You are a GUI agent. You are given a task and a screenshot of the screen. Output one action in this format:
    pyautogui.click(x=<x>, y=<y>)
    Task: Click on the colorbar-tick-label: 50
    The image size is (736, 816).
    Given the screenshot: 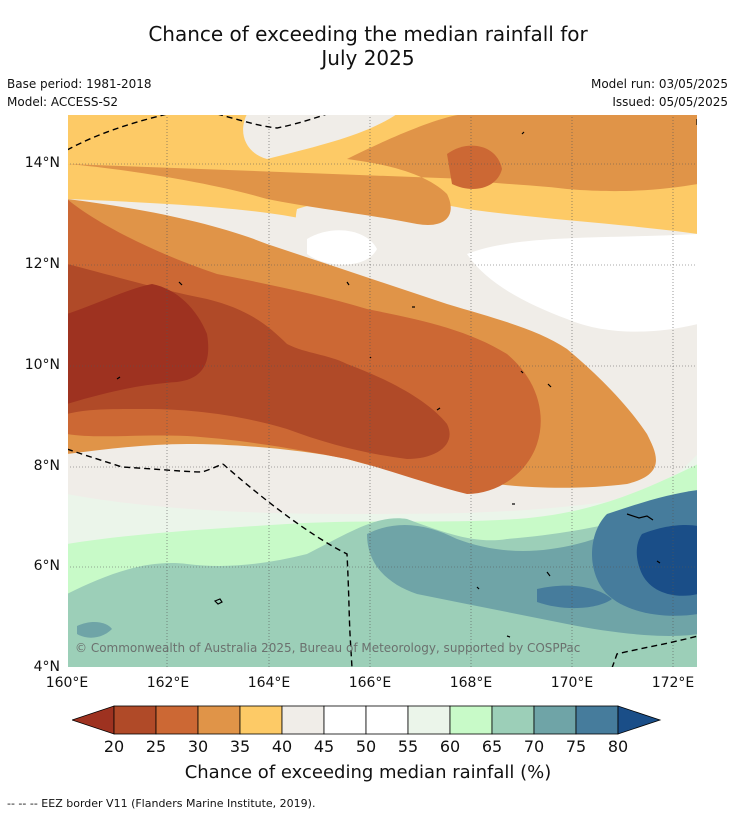 What is the action you would take?
    pyautogui.click(x=366, y=746)
    